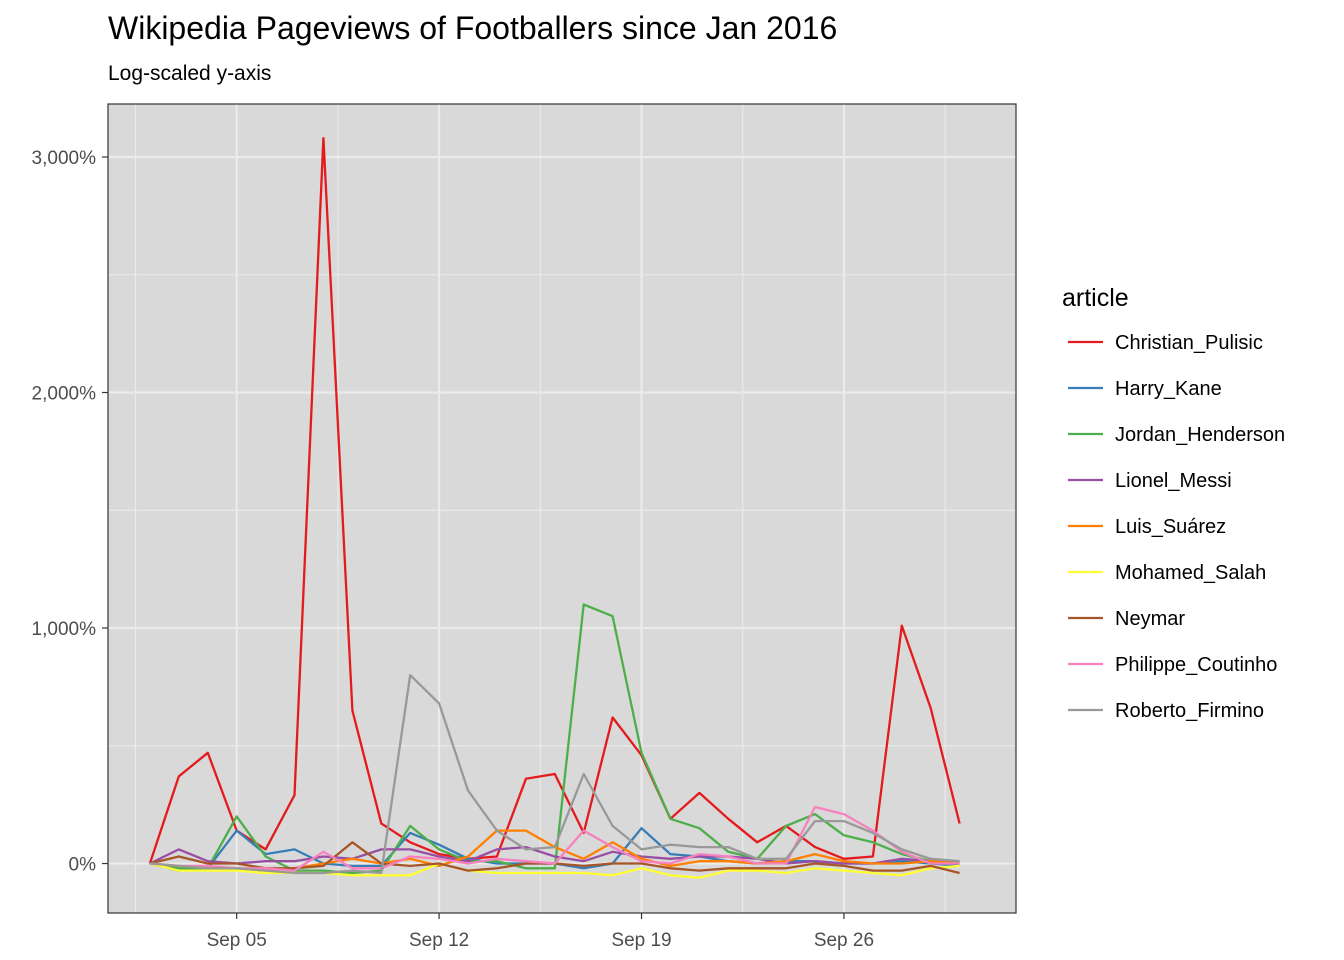  Describe the element at coordinates (1173, 481) in the screenshot. I see `legend-label: Lionel_Messi` at that location.